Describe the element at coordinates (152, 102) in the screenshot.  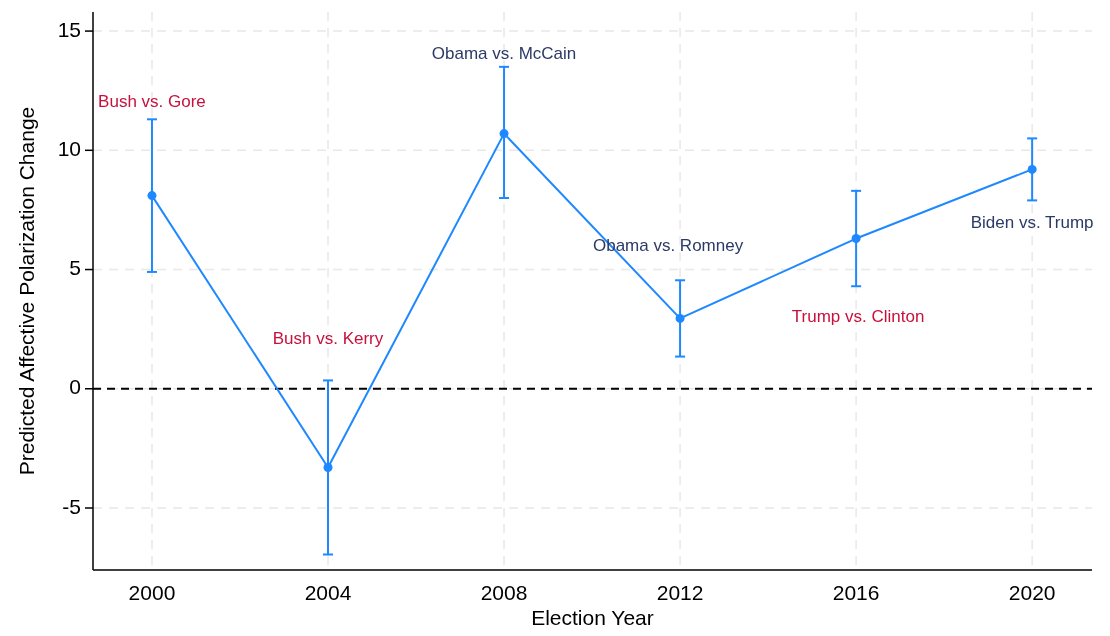
I see `annotation: Bush vs. Gore` at that location.